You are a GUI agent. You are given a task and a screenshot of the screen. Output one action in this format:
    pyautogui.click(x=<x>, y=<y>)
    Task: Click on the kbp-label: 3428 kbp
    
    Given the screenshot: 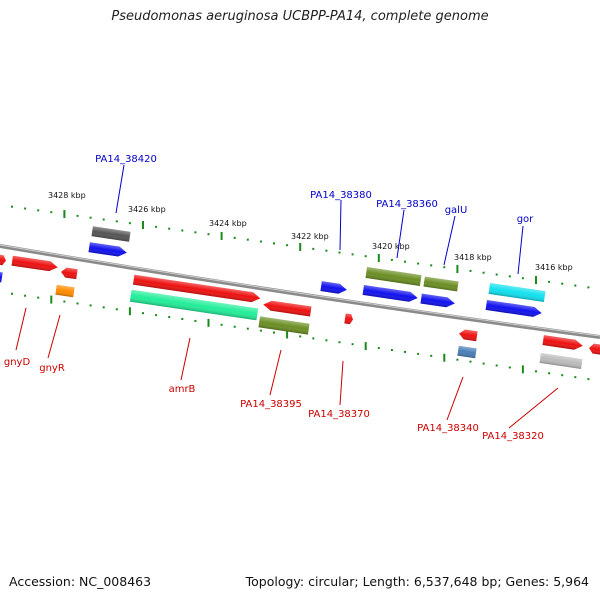 What is the action you would take?
    pyautogui.click(x=67, y=195)
    